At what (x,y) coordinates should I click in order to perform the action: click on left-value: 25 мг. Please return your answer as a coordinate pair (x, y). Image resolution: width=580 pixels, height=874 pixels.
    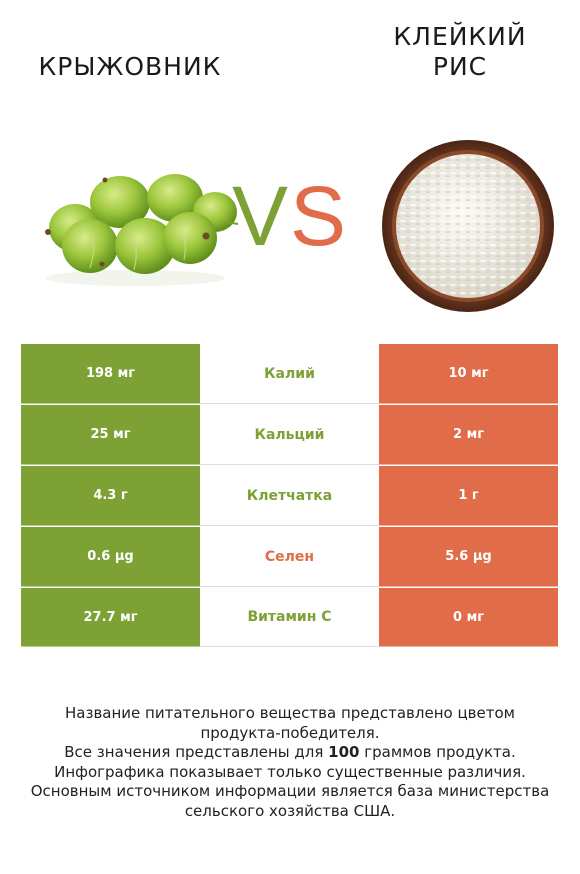
    Looking at the image, I should click on (110, 435).